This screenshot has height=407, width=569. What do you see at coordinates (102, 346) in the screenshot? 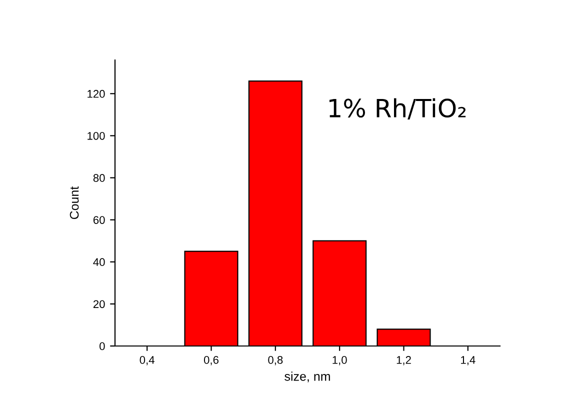
I see `y-tick-label: 0` at bounding box center [102, 346].